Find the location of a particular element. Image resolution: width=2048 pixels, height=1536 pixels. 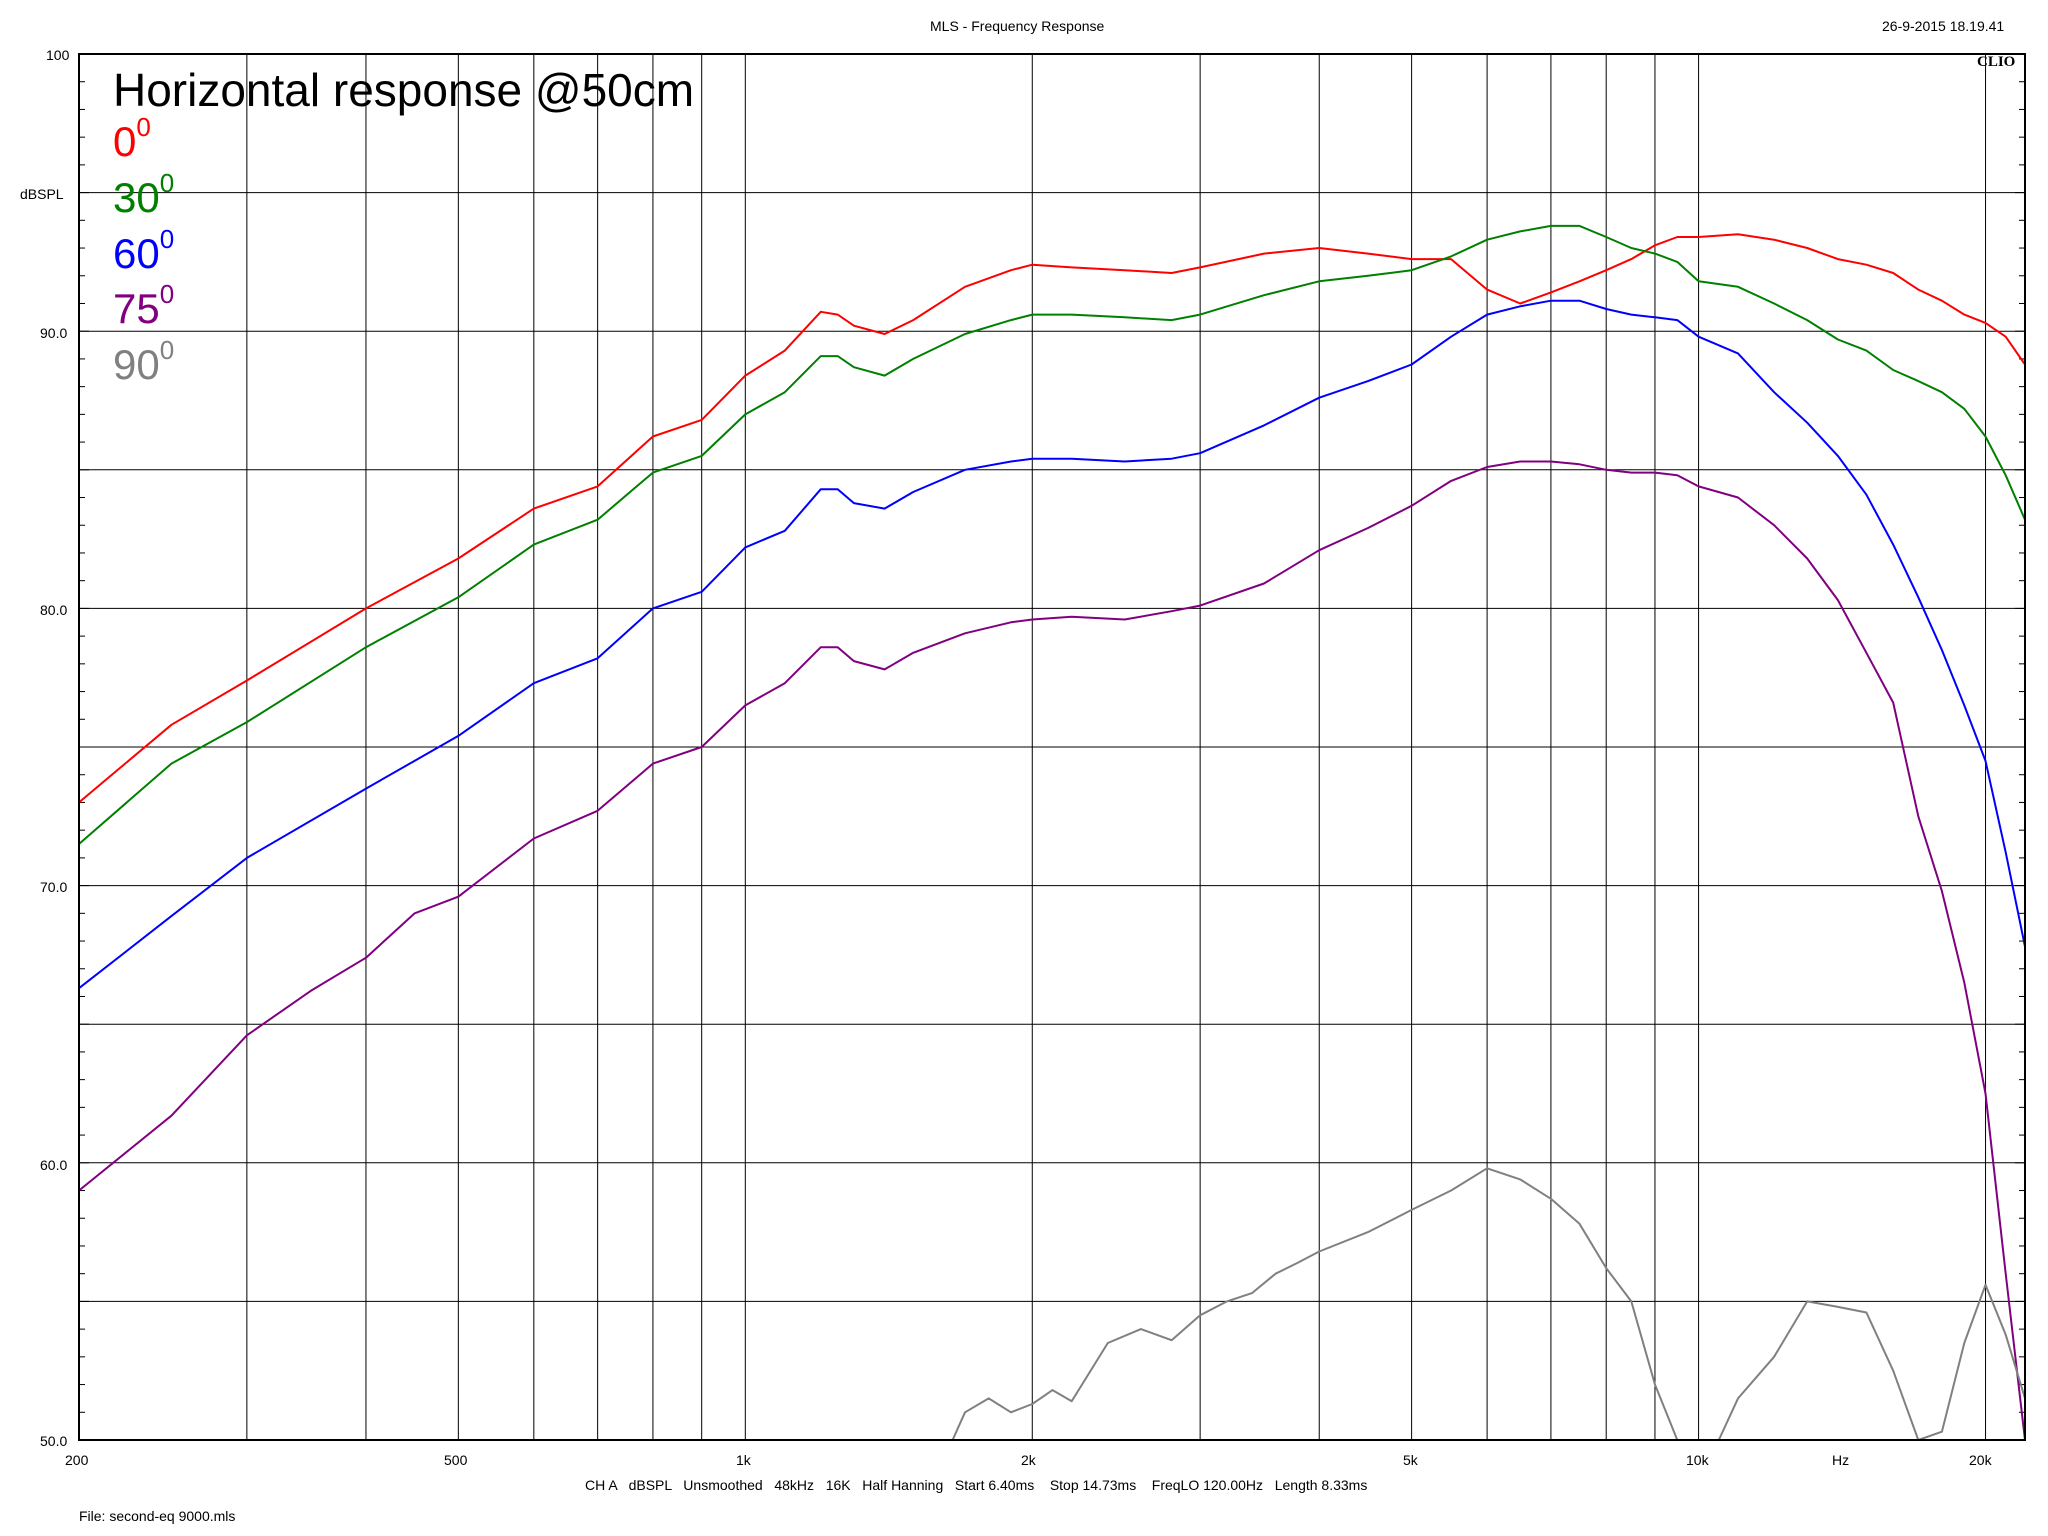

legend-item-0: 00 is located at coordinates (132, 139).